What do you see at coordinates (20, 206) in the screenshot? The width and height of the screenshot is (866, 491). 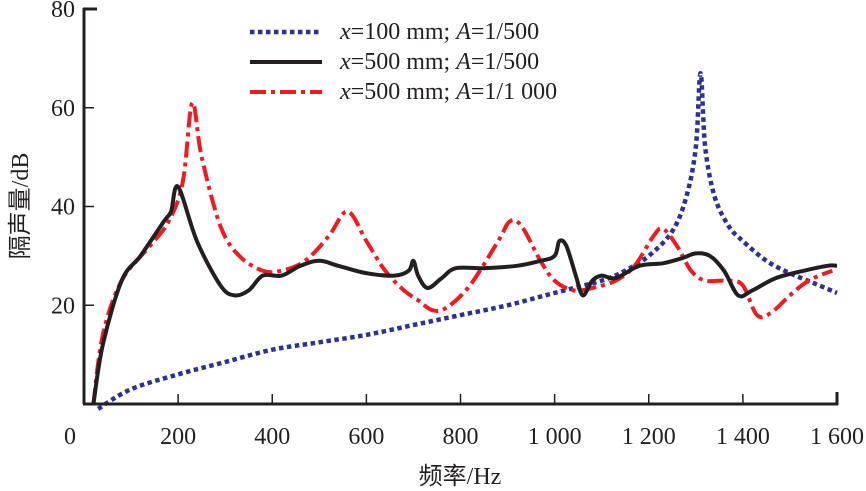 I see `y-axis-title: 隔声量/dB` at bounding box center [20, 206].